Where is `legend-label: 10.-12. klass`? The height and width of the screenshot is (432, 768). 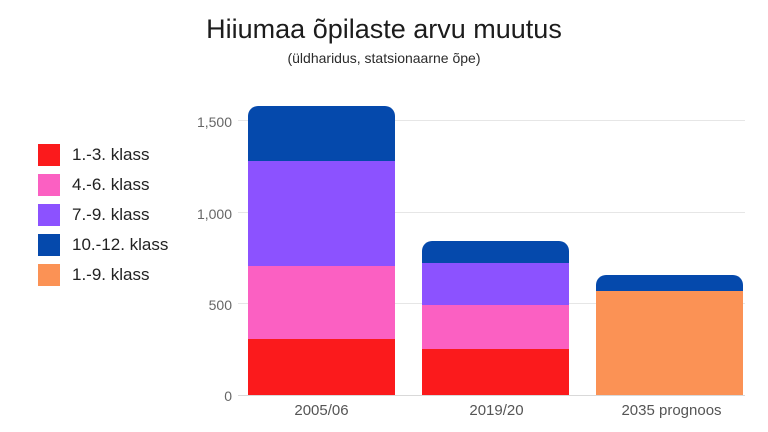
legend-label: 10.-12. klass is located at coordinates (120, 244).